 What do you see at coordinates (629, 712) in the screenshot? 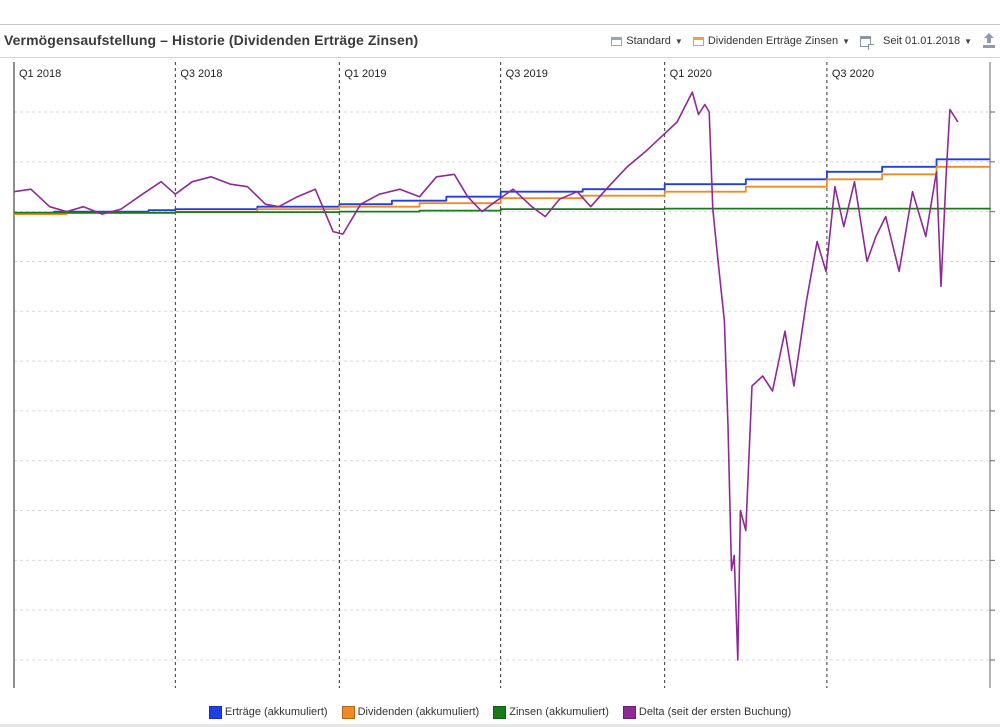
I see `legend-swatch-delta` at bounding box center [629, 712].